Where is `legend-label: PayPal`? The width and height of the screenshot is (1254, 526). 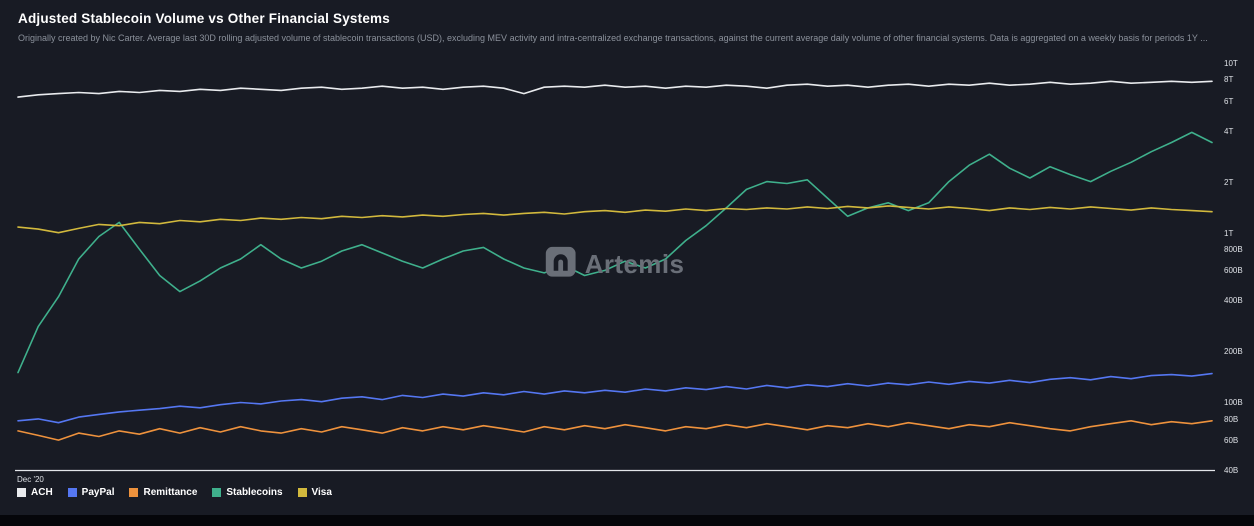 legend-label: PayPal is located at coordinates (98, 492).